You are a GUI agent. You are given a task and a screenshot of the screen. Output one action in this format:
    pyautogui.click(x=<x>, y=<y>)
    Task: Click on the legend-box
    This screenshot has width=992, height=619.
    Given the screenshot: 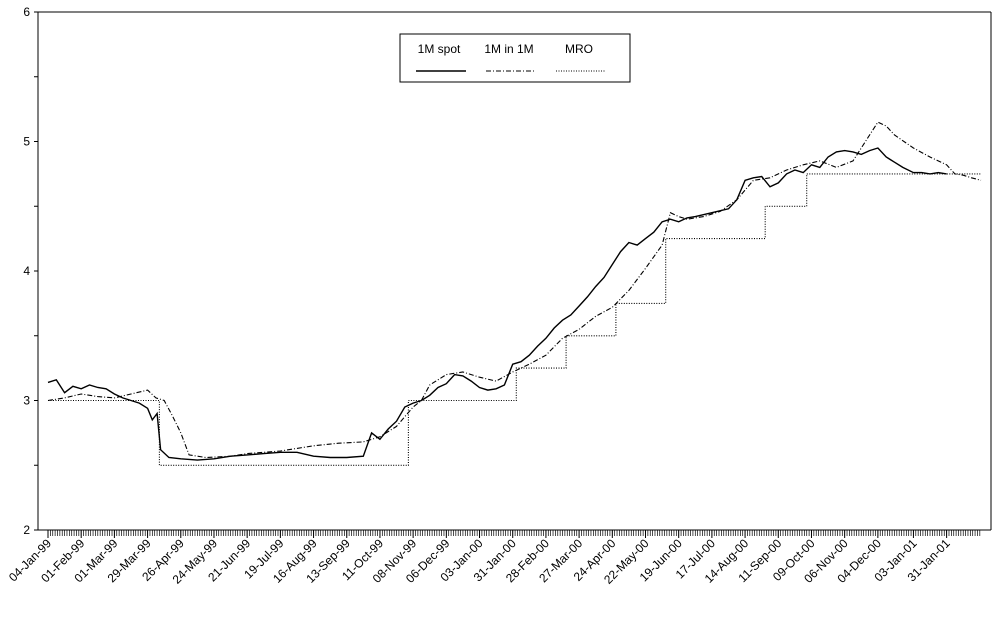 What is the action you would take?
    pyautogui.click(x=515, y=58)
    